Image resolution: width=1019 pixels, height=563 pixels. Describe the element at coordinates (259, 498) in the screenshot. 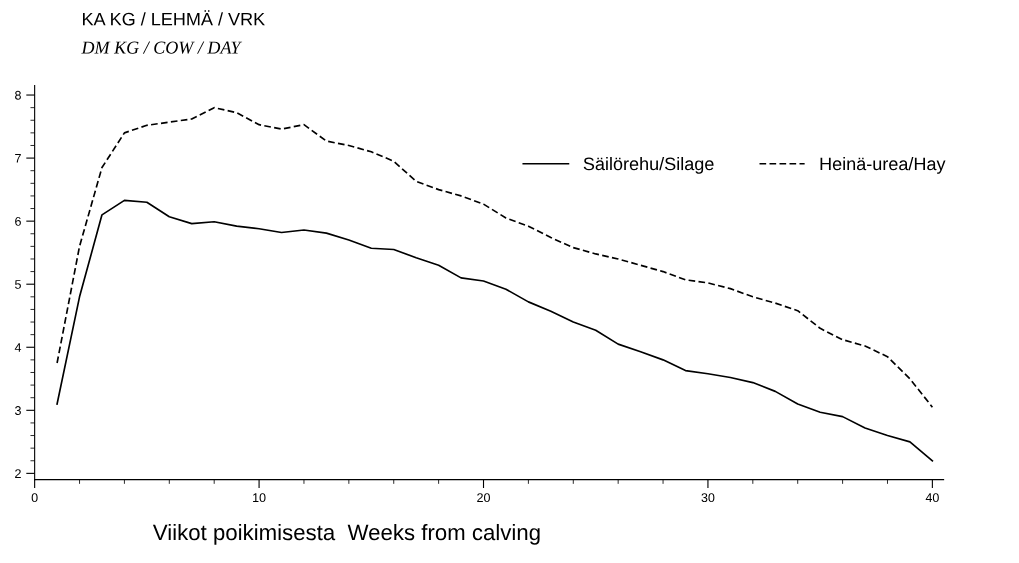

I see `x-tick-label: 10` at that location.